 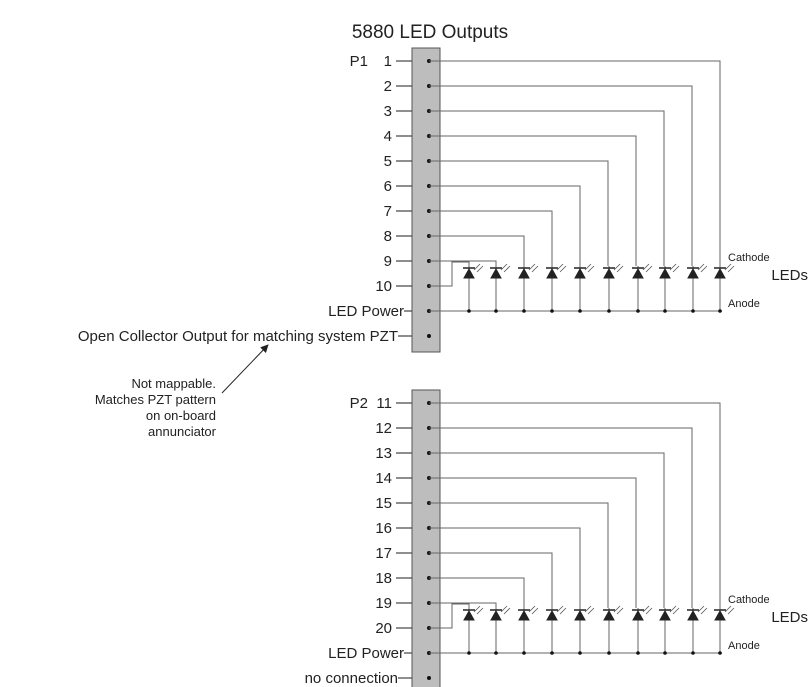 I want to click on note-line-1: Not mappable., so click(x=173, y=383).